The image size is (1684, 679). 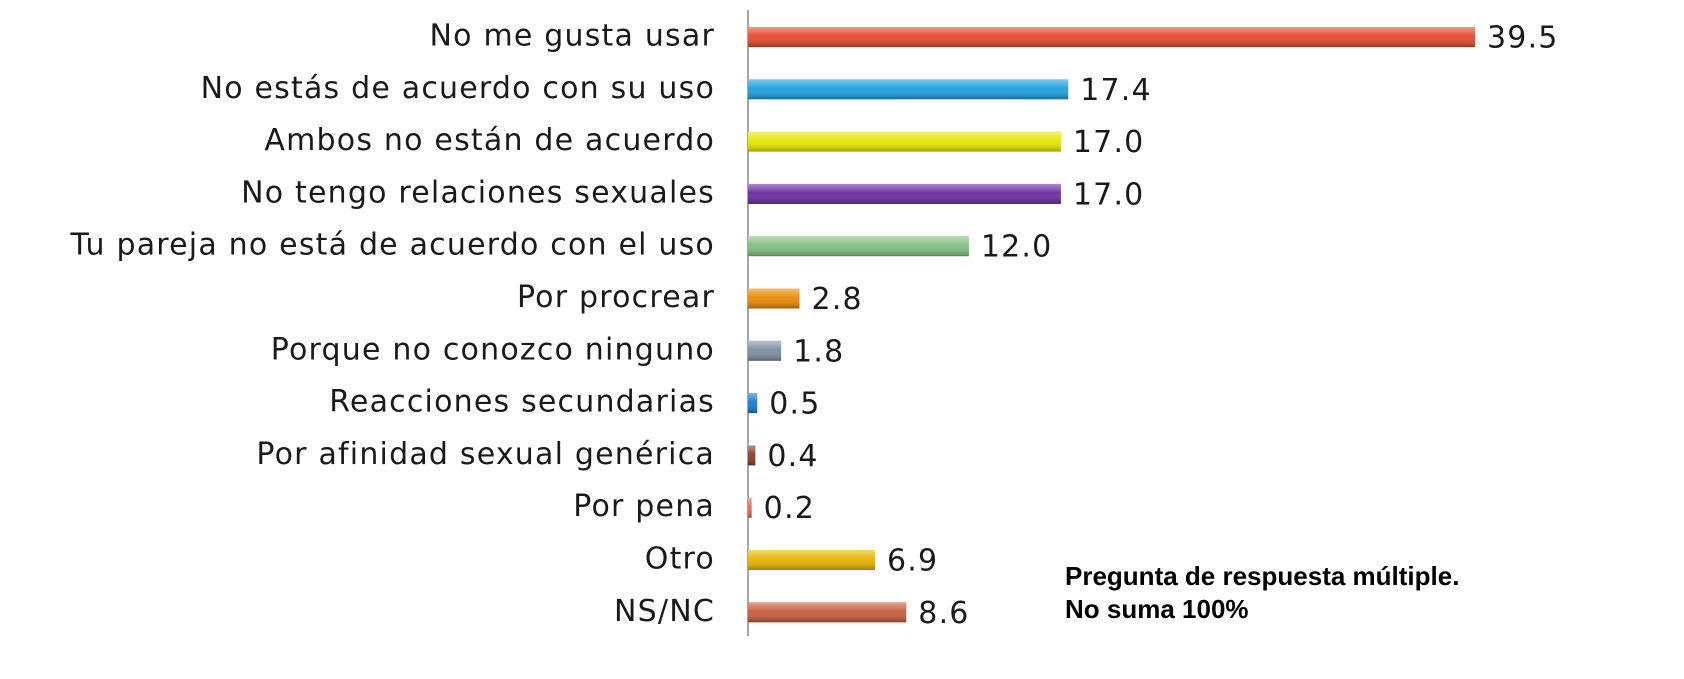 I want to click on category-label: Tu pareja no está de acuerdo con el uso, so click(x=392, y=245).